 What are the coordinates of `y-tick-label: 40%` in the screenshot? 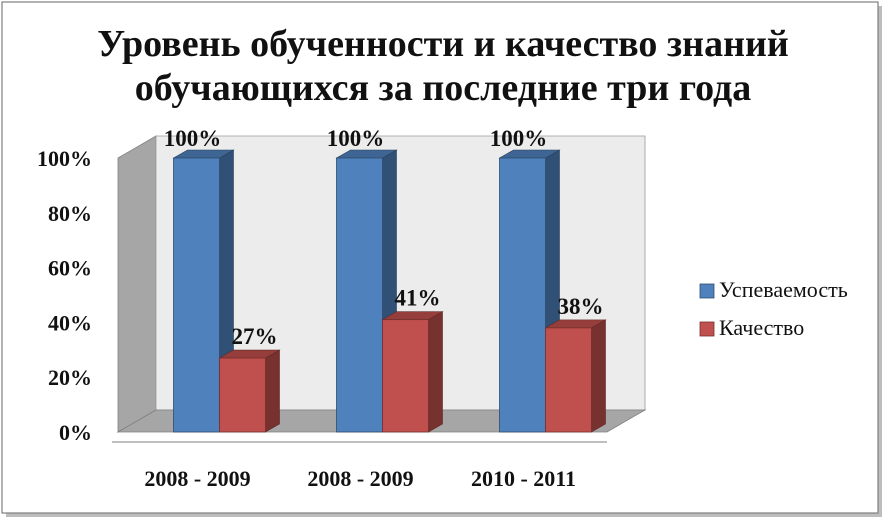 It's located at (70, 322).